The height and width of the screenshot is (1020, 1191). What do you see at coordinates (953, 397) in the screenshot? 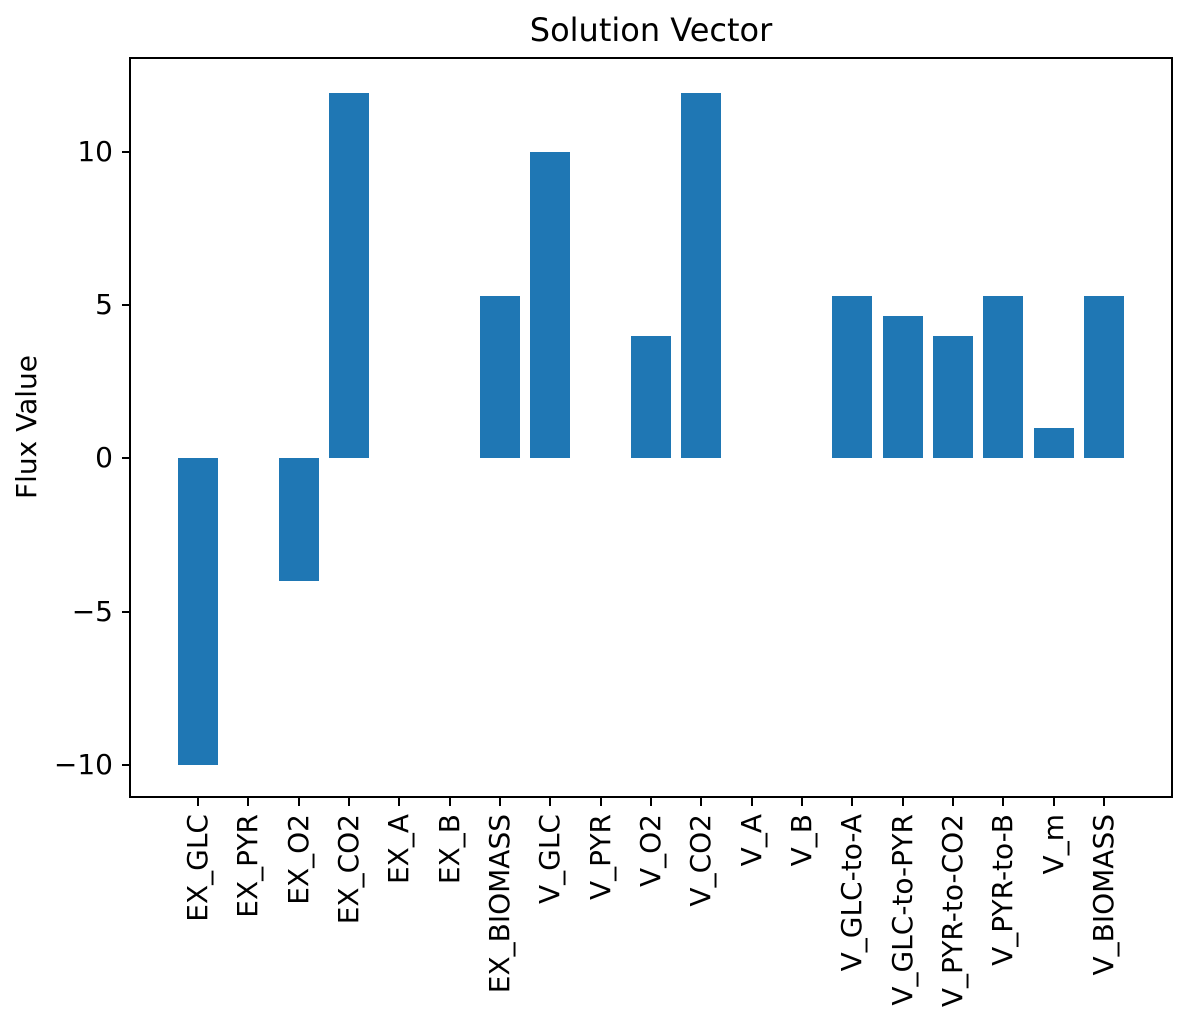
I see `bar-V_PYR-to-CO2` at bounding box center [953, 397].